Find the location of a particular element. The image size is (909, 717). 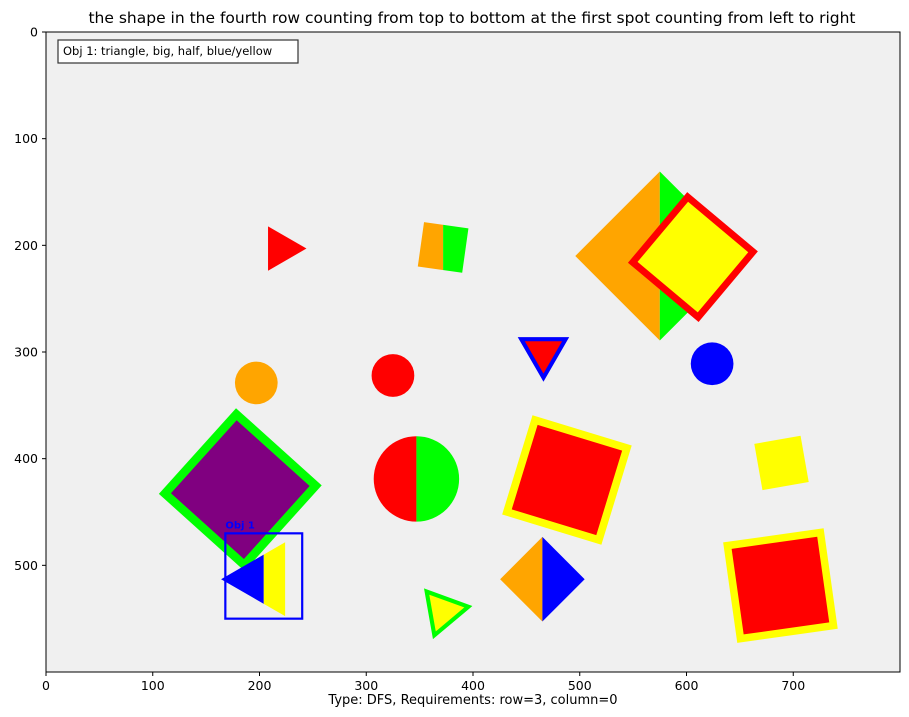

yellow-square is located at coordinates (781, 463).